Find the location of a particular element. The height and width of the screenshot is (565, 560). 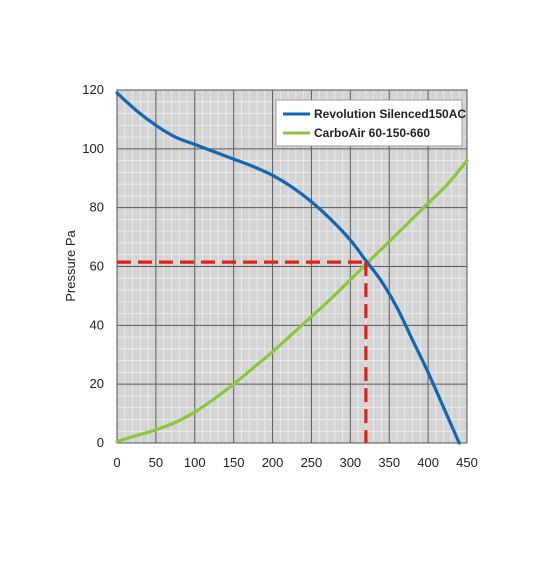

y-axis-label: Pressure Pa is located at coordinates (70, 265).